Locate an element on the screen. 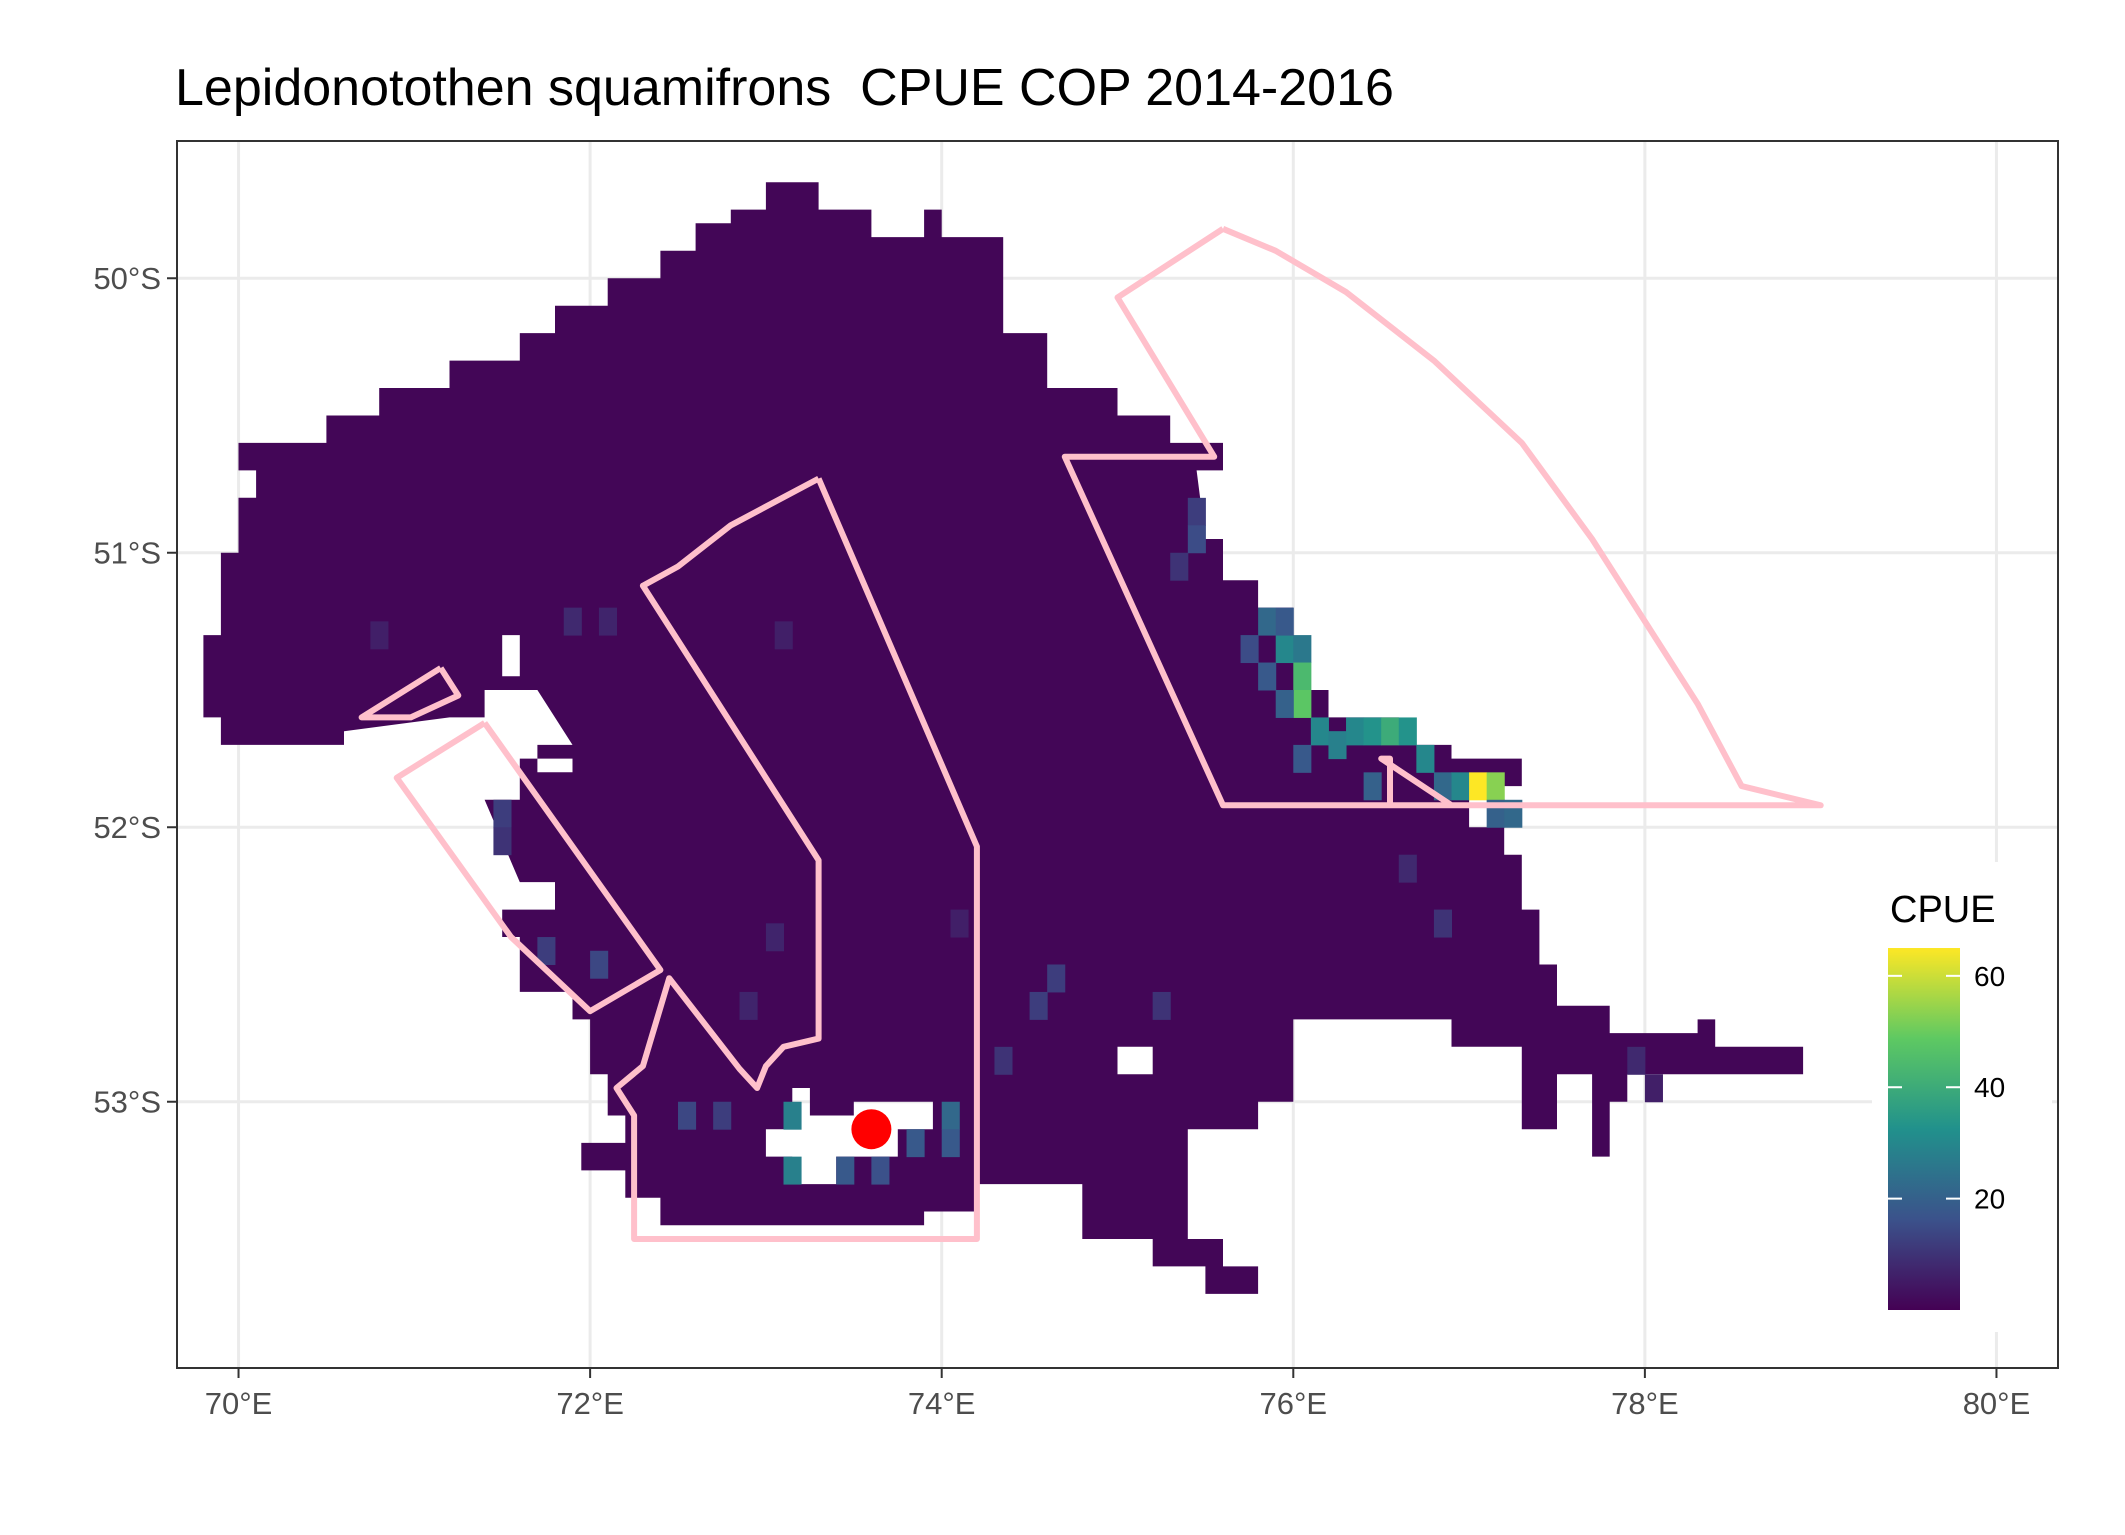 The height and width of the screenshot is (1535, 2125). location-marker is located at coordinates (871, 1129).